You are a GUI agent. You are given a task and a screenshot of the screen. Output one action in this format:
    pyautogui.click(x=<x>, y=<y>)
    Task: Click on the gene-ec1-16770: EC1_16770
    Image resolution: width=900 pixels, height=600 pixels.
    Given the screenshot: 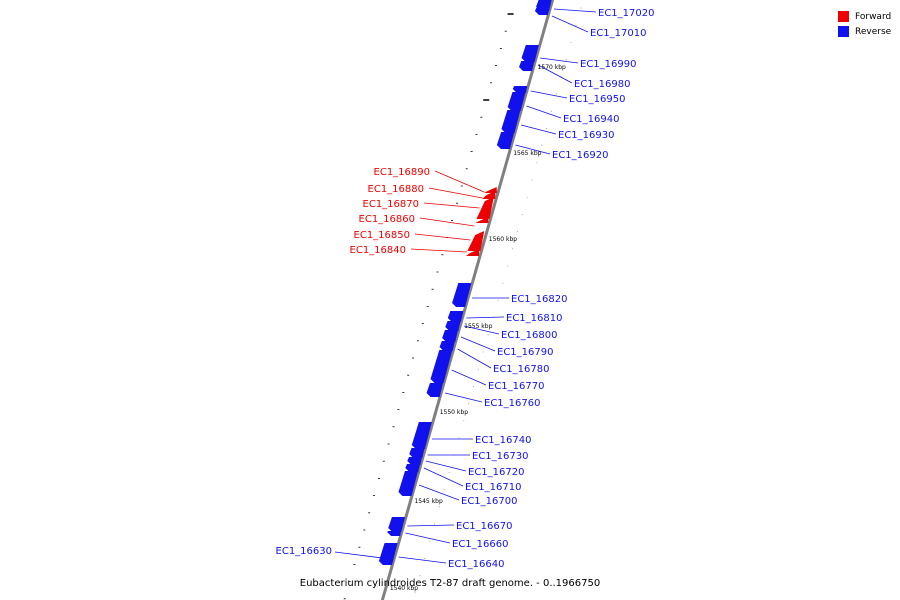 What is the action you would take?
    pyautogui.click(x=487, y=371)
    